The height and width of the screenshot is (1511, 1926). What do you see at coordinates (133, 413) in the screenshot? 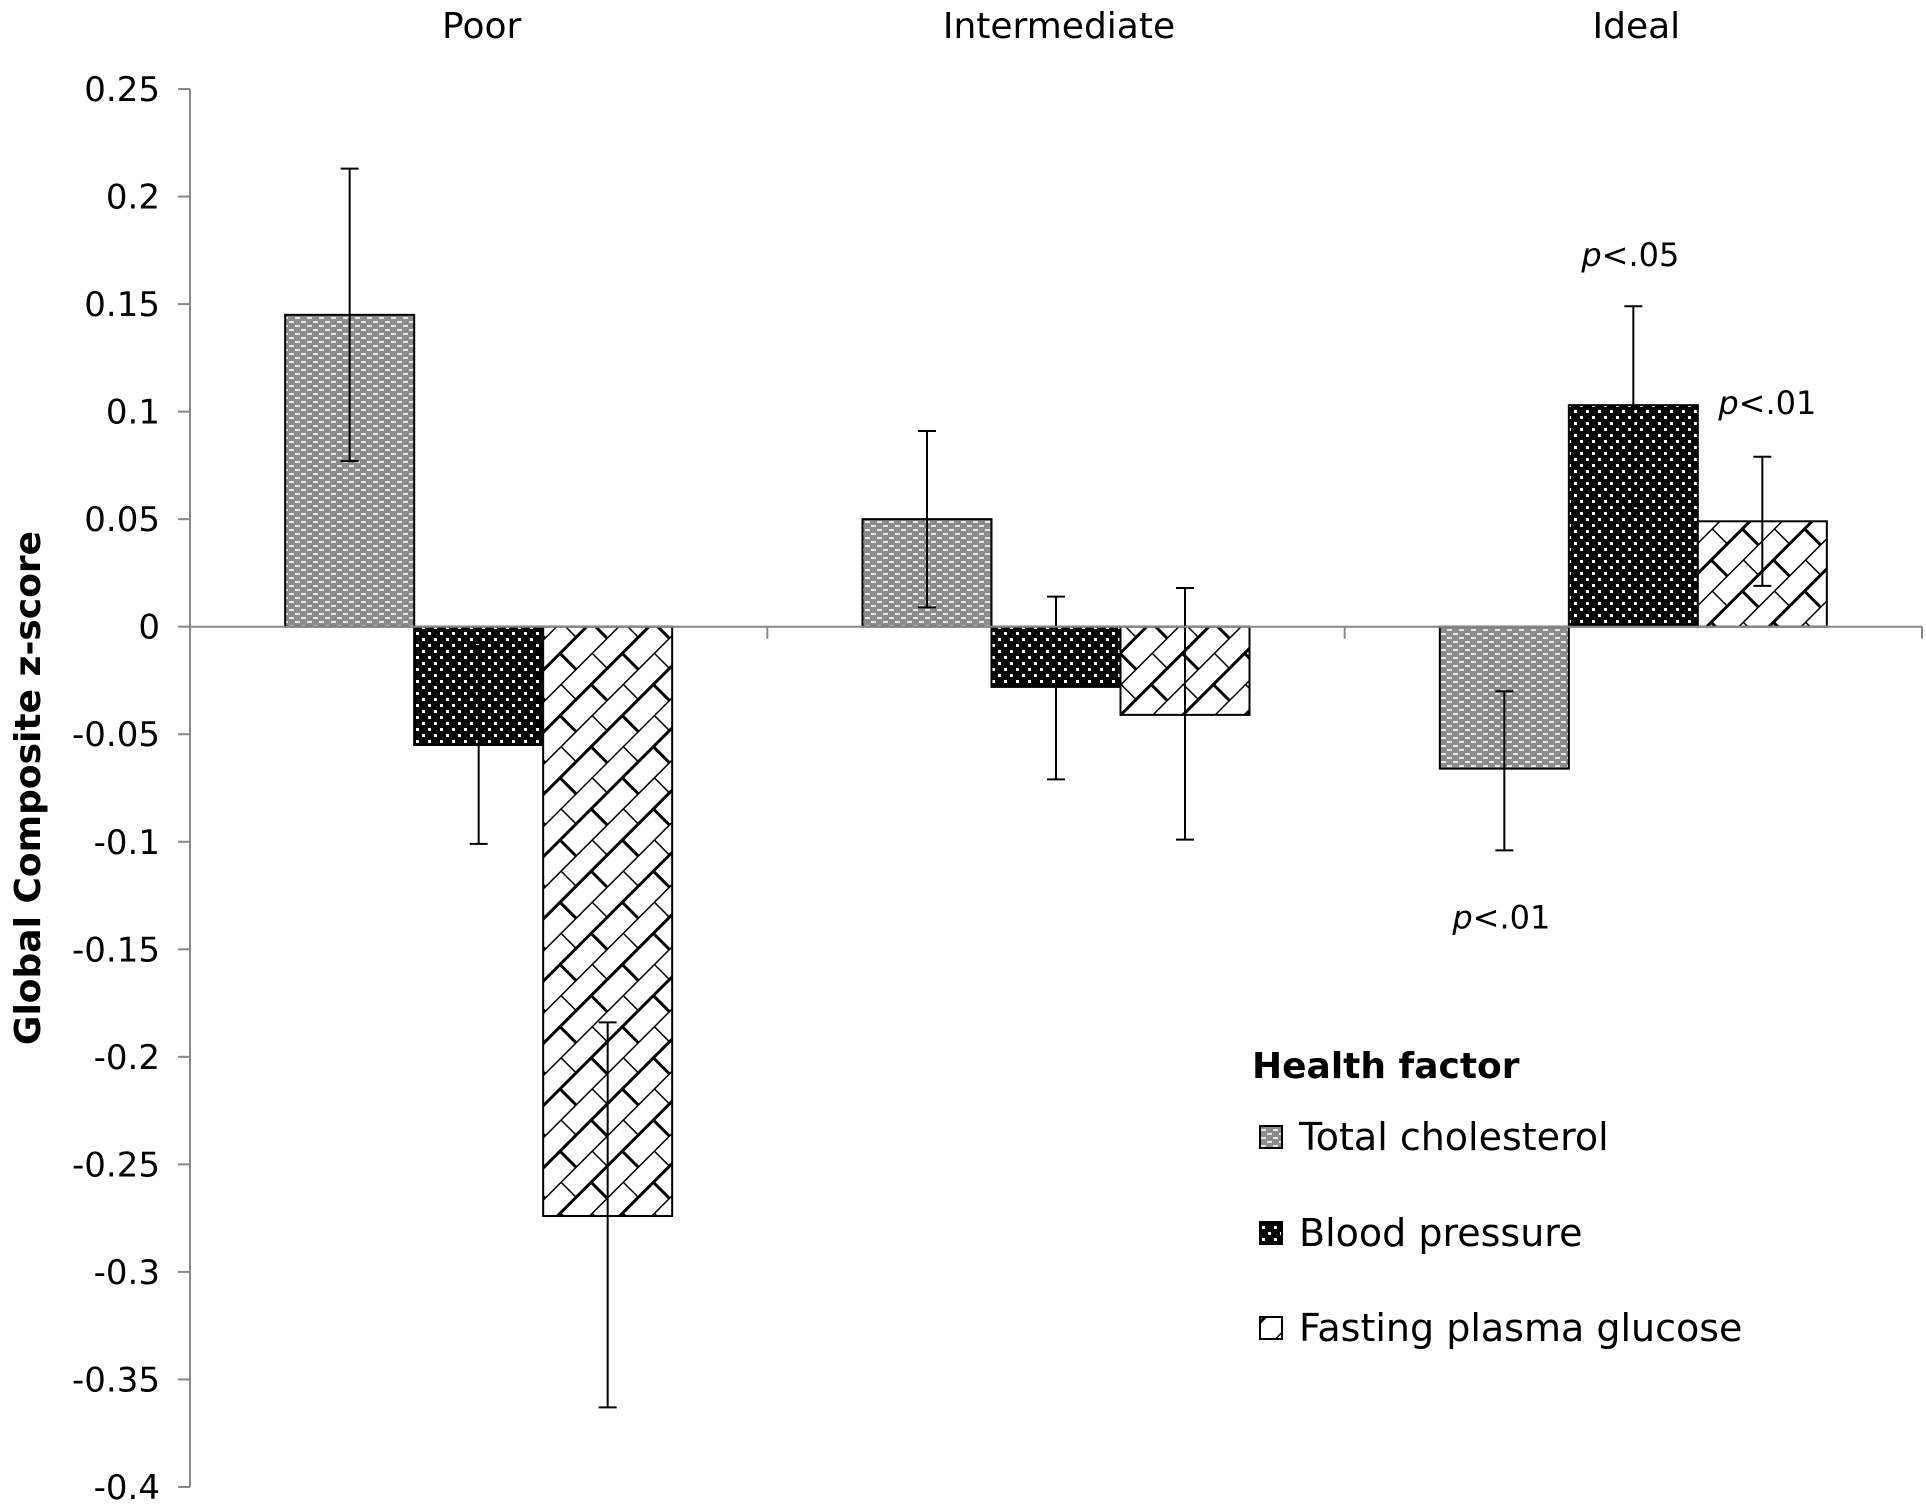
I see `y-tick-label: 0.1` at bounding box center [133, 413].